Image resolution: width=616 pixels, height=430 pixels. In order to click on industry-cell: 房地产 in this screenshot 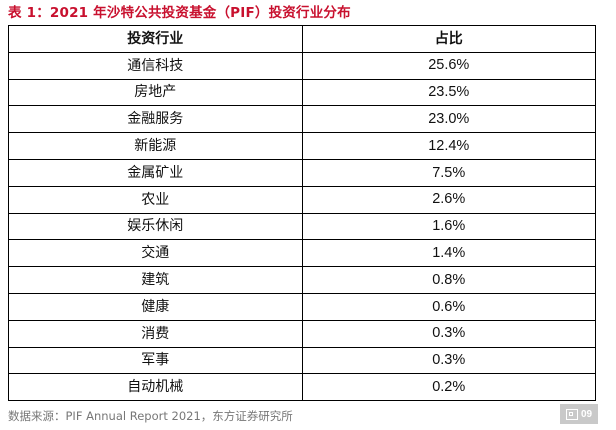, I will do `click(155, 92)`.